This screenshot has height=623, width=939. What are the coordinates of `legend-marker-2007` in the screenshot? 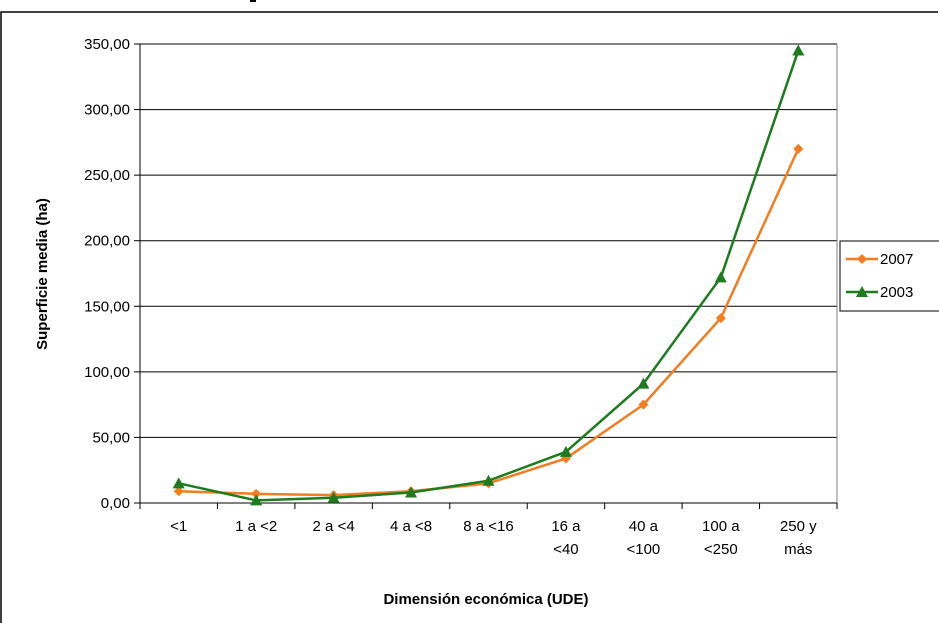 It's located at (862, 259).